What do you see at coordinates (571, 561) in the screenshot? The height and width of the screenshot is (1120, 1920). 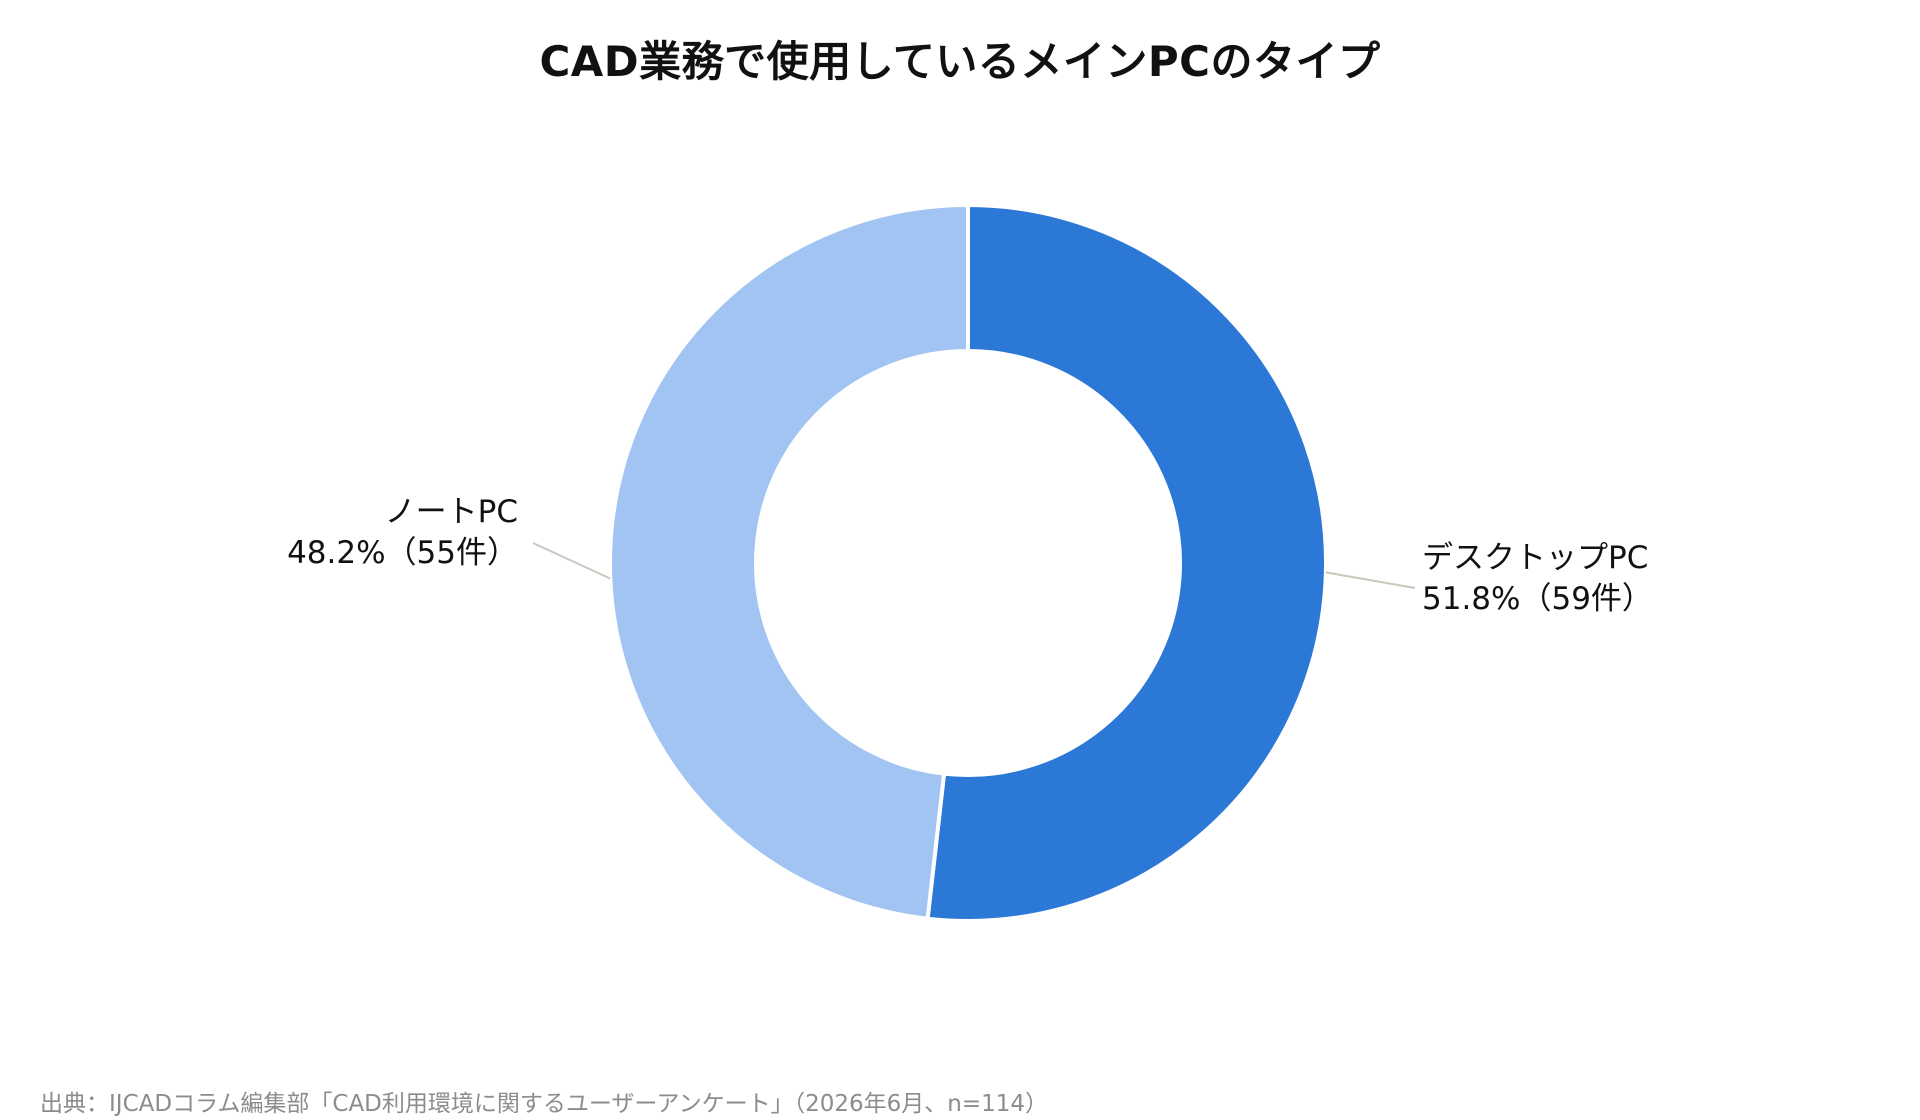 I see `leader-line-notebook` at bounding box center [571, 561].